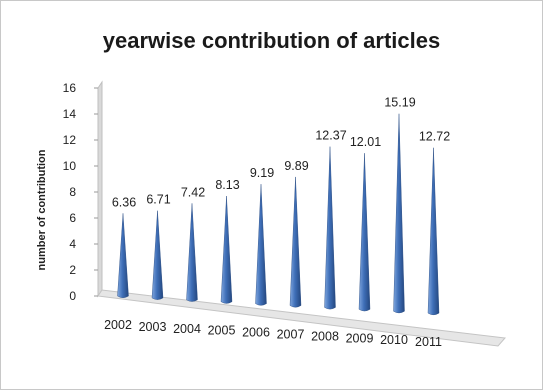 The width and height of the screenshot is (543, 390). I want to click on bar-2009, so click(364, 232).